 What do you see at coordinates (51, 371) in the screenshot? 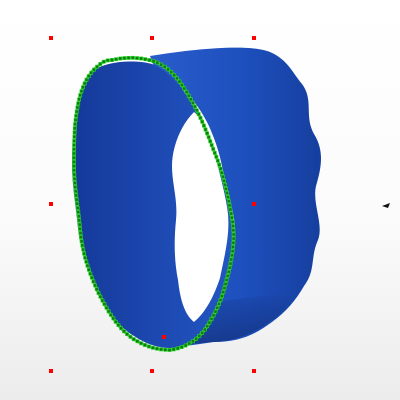
I see `handle-bottom-left` at bounding box center [51, 371].